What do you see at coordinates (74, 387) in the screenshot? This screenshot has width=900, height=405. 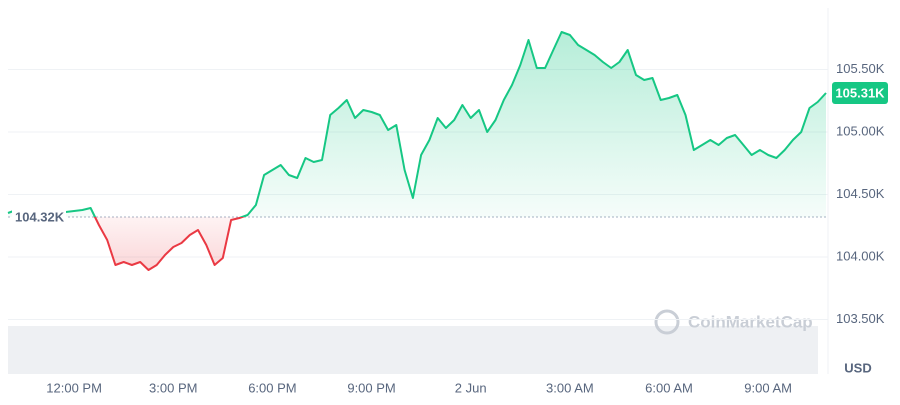 I see `x-tick-label: 12:00 PM` at bounding box center [74, 387].